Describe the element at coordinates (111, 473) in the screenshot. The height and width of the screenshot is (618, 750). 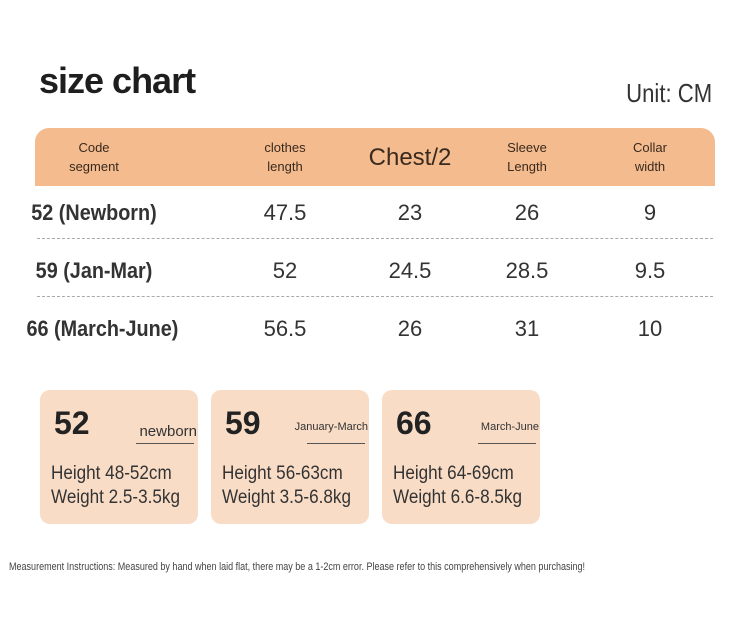
I see `card-height: Height 48-52cm` at that location.